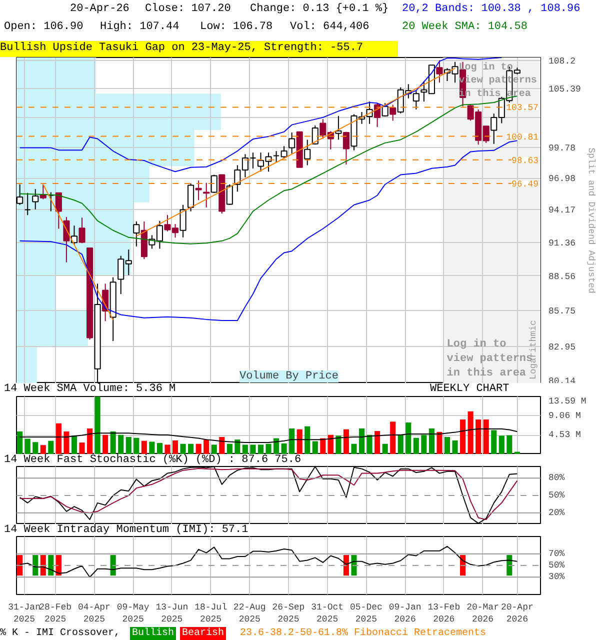 The width and height of the screenshot is (600, 640). Describe the element at coordinates (289, 376) in the screenshot. I see `text: Volume By Price` at that location.